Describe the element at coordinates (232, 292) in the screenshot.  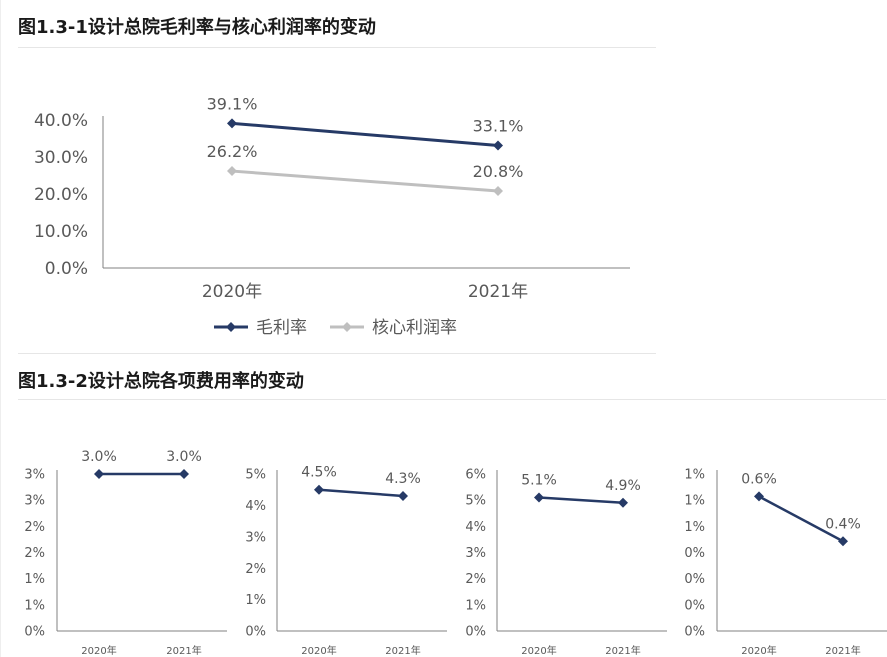
I see `chart0-x-tick-label: 2020年` at that location.